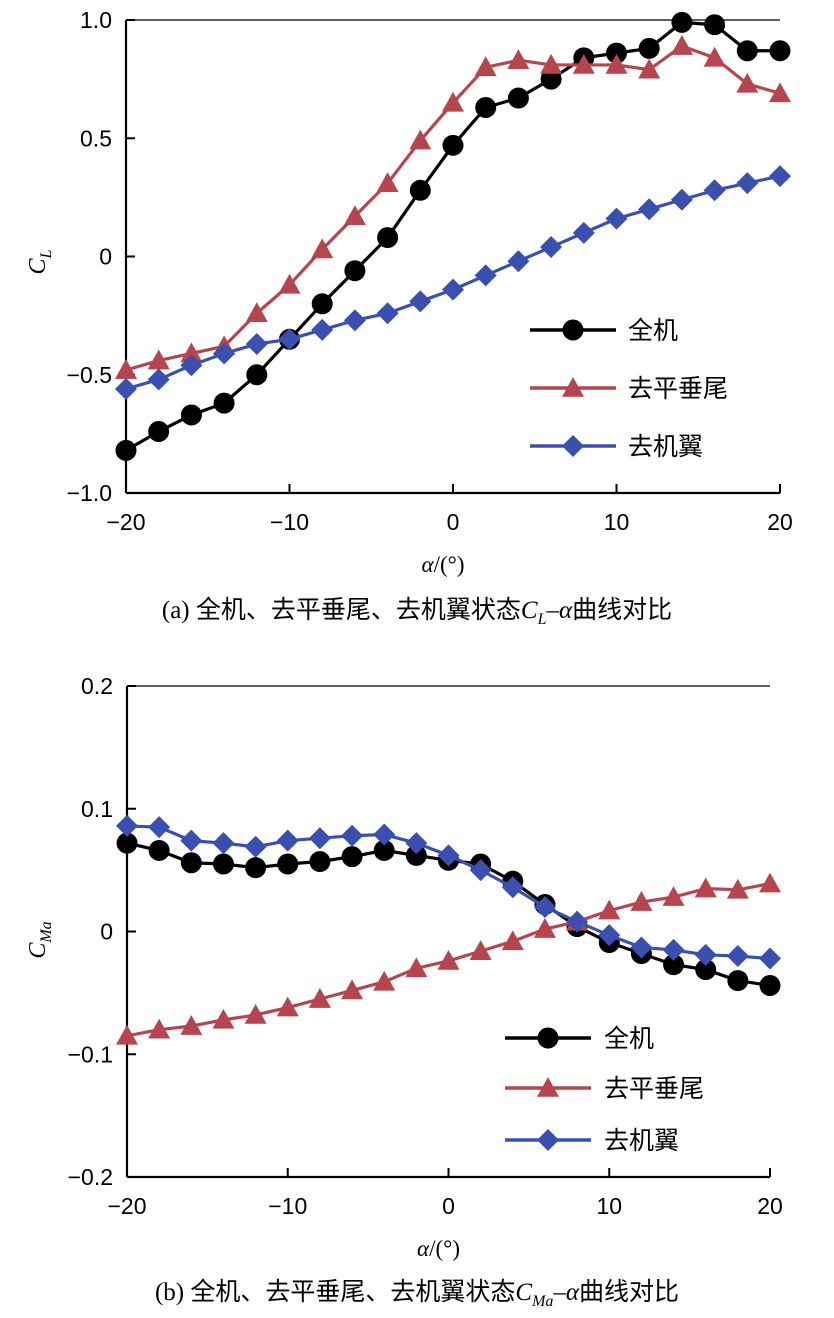 The width and height of the screenshot is (834, 1318). I want to click on y-tick-label: 0, so click(106, 932).